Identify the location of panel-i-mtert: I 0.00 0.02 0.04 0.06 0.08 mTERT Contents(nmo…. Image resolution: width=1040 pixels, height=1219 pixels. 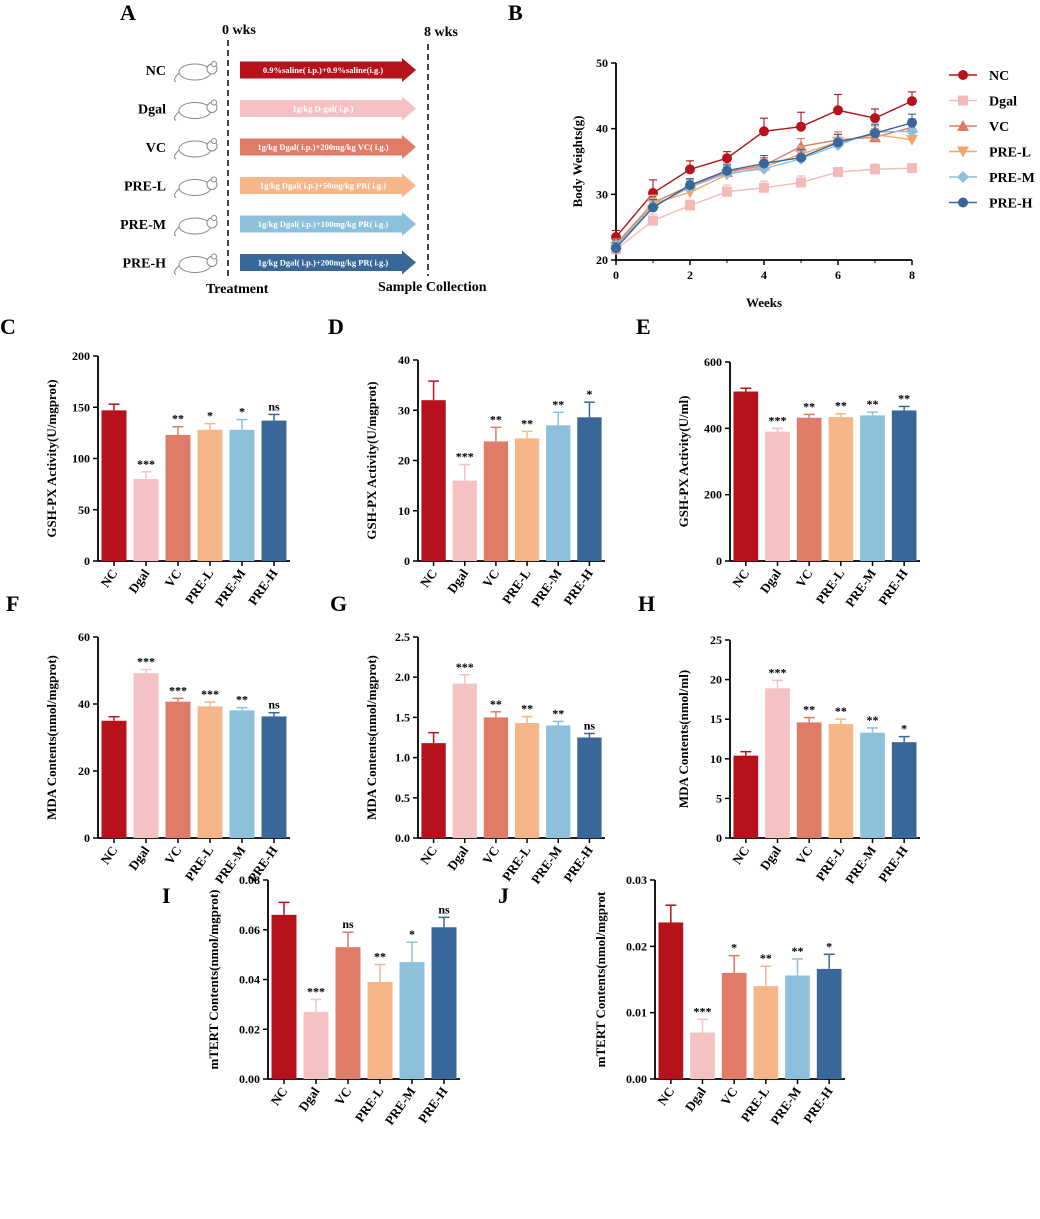
(311, 1000).